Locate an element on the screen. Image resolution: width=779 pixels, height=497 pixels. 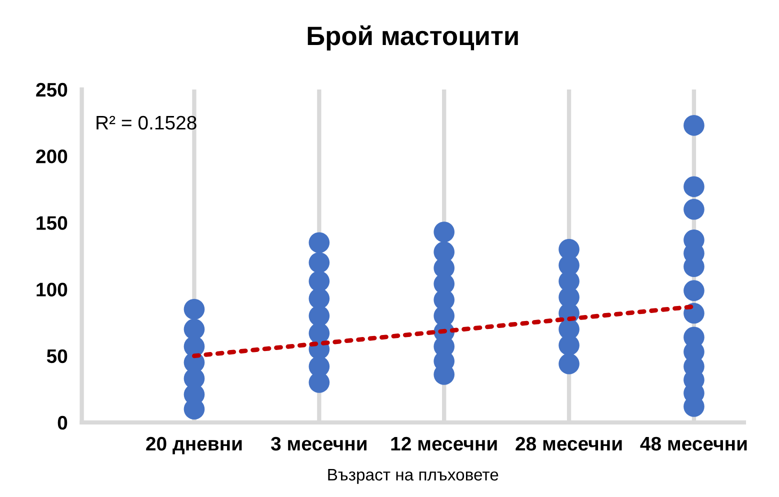
x-tick-label: 12 месечни is located at coordinates (444, 443).